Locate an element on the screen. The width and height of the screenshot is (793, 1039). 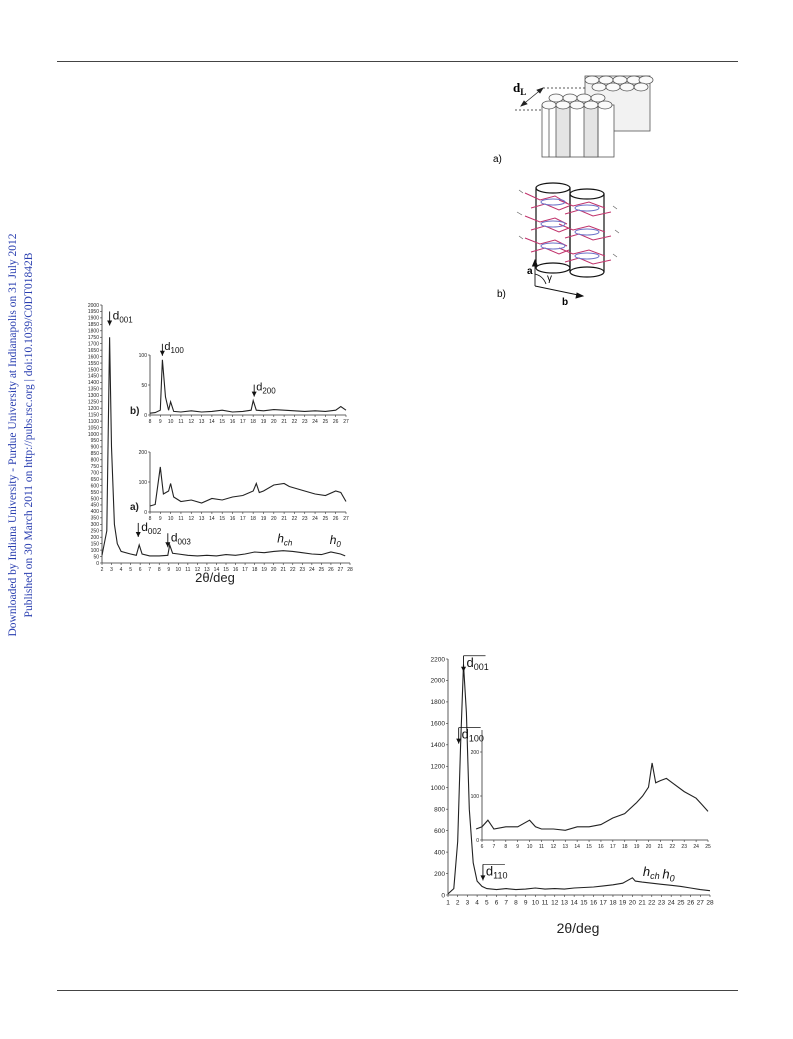
peak-label: d001 is located at coordinates (123, 316).